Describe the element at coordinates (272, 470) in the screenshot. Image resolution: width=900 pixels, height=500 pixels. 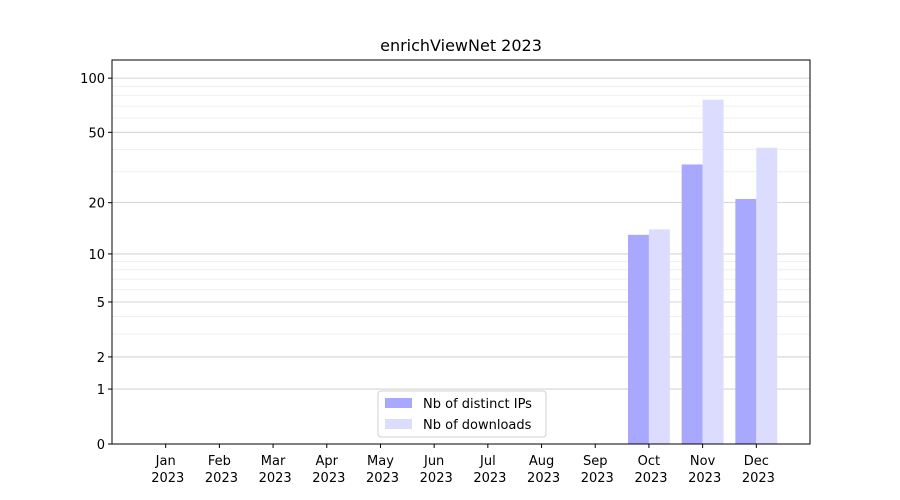
I see `x-tick-label: Mar 2023` at that location.